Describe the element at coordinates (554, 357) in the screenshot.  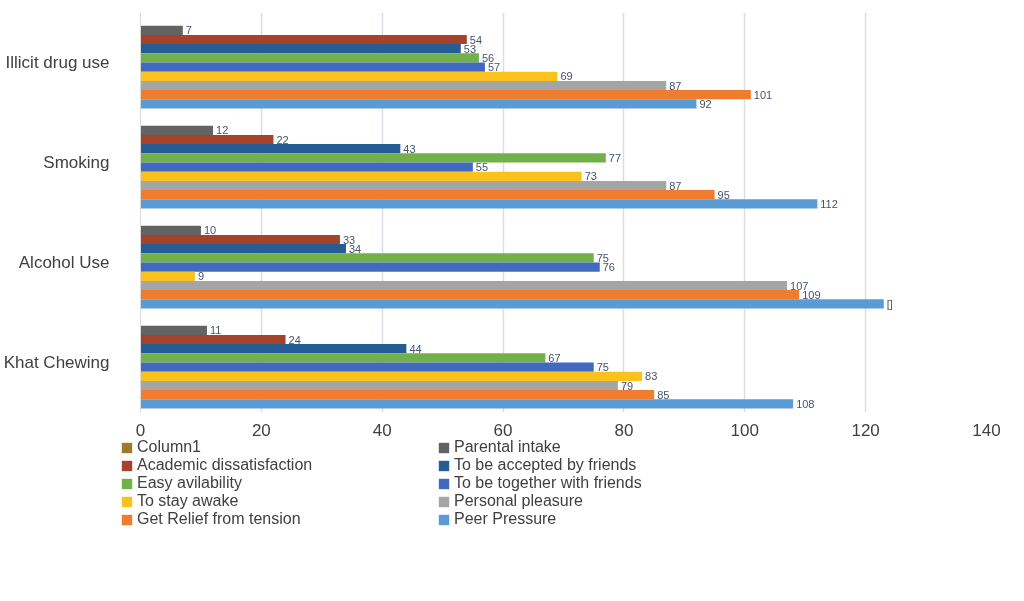
I see `data-label: 67` at that location.